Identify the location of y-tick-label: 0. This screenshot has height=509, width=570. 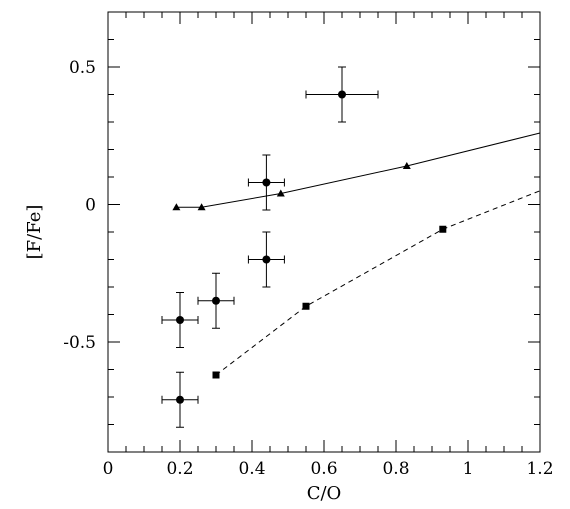
(90, 206).